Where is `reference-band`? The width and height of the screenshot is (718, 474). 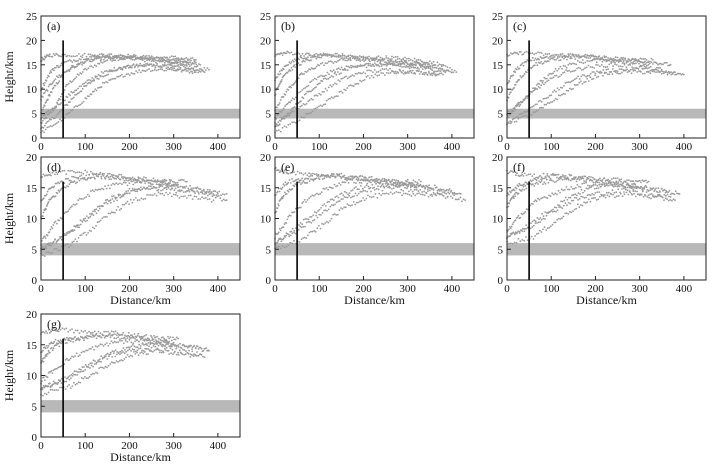 reference-band is located at coordinates (140, 406).